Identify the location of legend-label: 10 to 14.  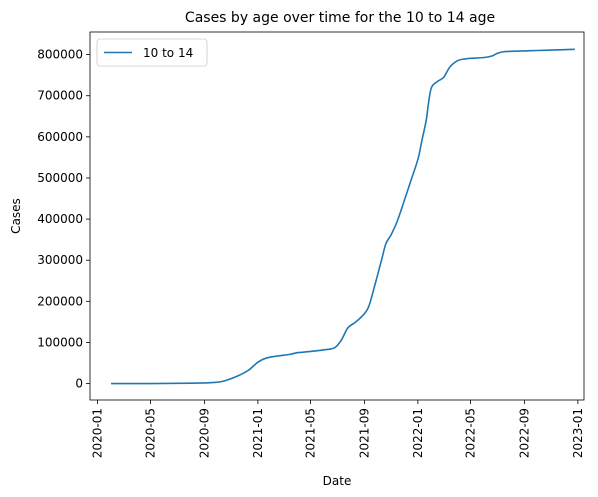
(168, 53).